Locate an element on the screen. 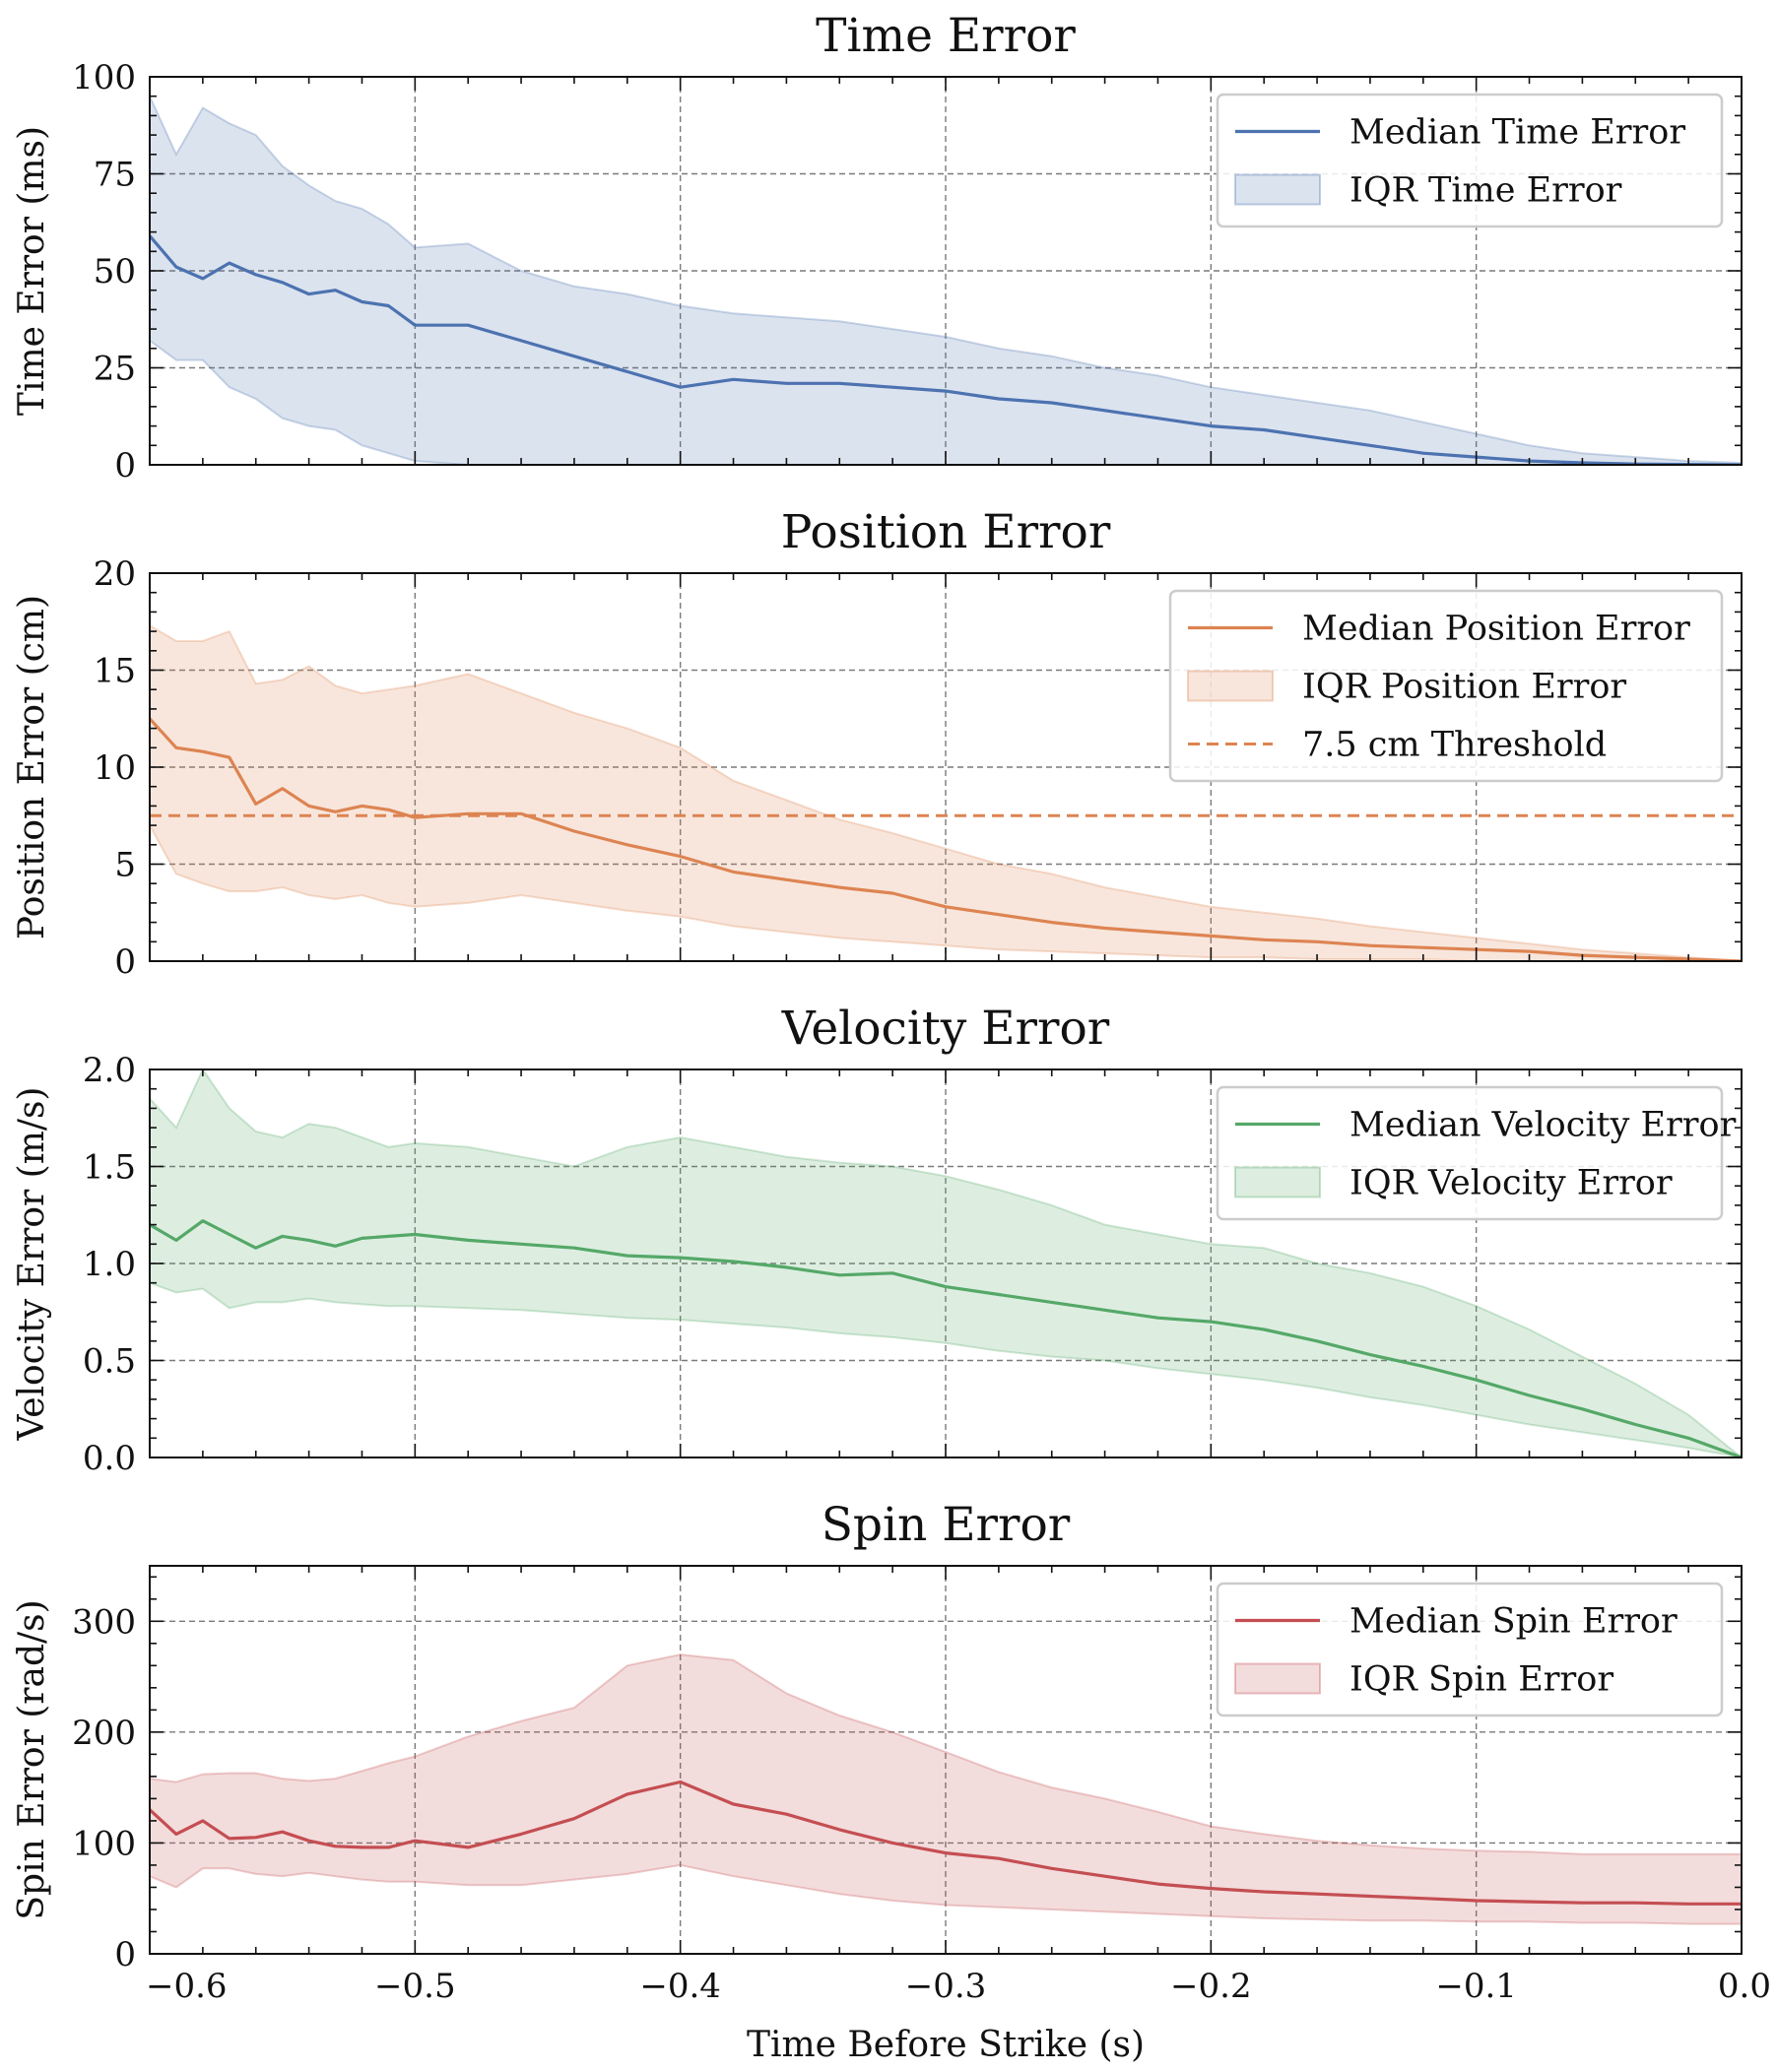 This screenshot has height=2072, width=1777. panel-title: Spin Error is located at coordinates (946, 1525).